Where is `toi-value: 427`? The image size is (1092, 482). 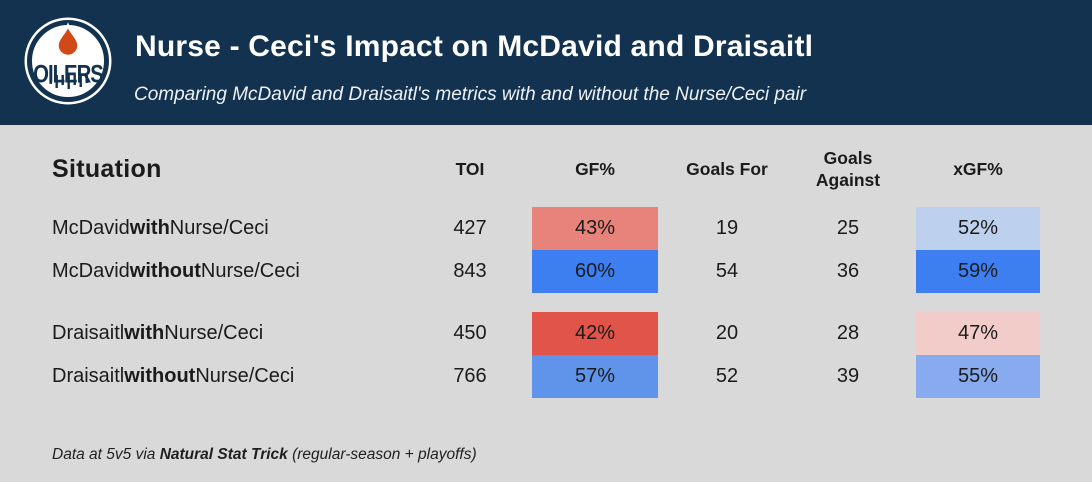 toi-value: 427 is located at coordinates (470, 228).